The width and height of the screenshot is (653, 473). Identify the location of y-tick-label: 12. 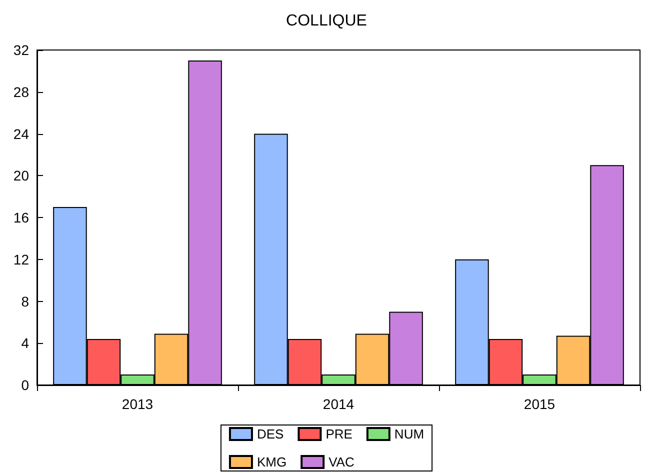
(21, 259).